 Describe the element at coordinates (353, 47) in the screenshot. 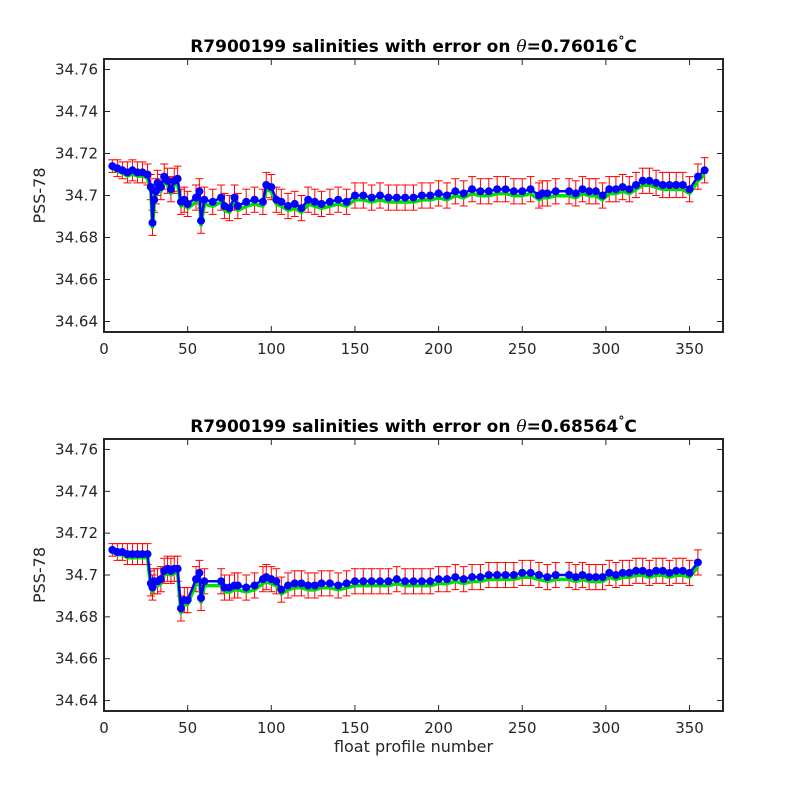

I see `title-prefix: R7900199 salinities with error on` at that location.